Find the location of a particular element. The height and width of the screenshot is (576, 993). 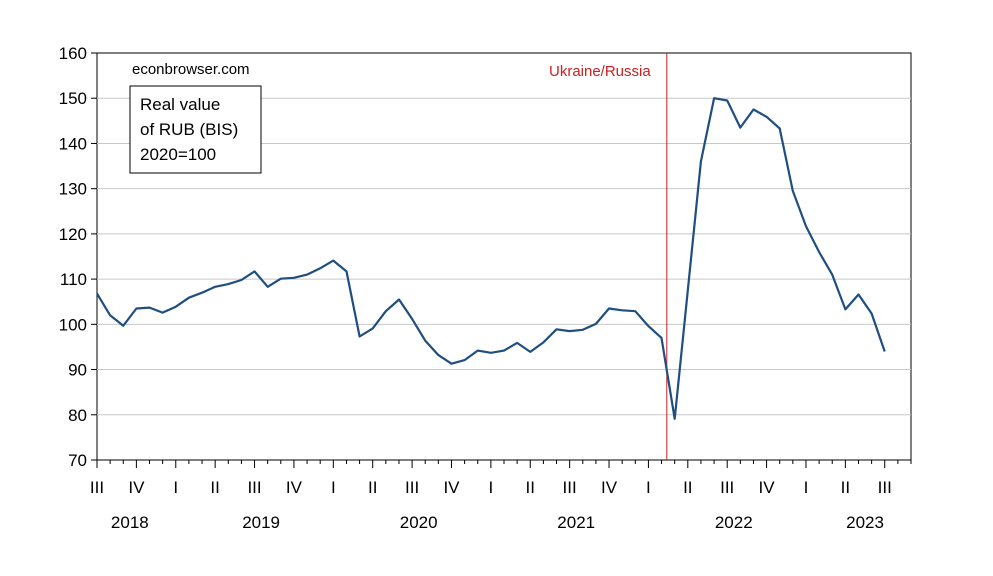

x-year-label: 2019 is located at coordinates (261, 522).